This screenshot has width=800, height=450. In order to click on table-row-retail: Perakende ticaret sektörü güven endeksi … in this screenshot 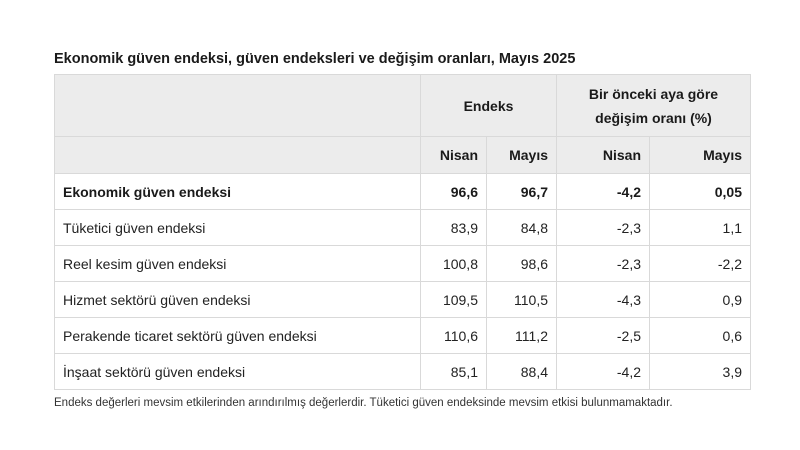, I will do `click(402, 335)`.